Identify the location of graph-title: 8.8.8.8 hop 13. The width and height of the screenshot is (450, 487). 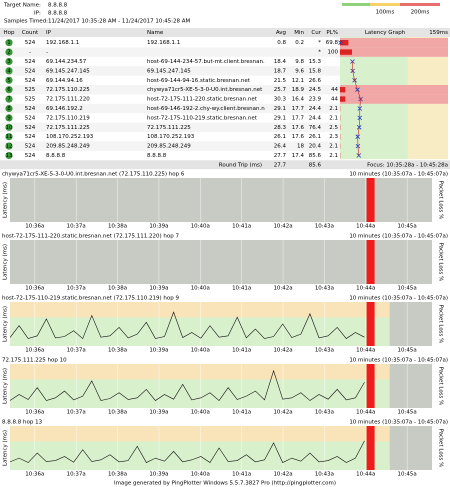
(22, 423).